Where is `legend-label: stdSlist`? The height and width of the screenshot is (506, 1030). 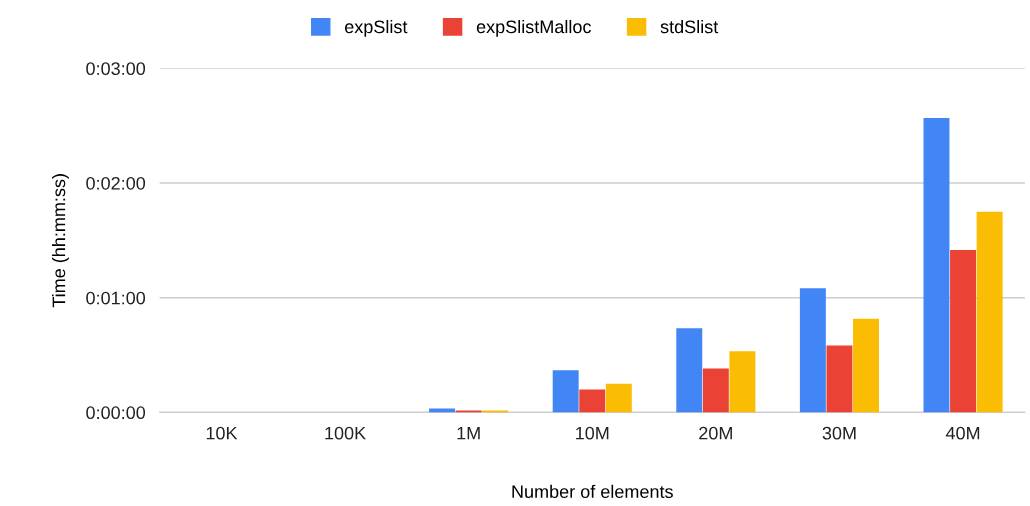 legend-label: stdSlist is located at coordinates (689, 26).